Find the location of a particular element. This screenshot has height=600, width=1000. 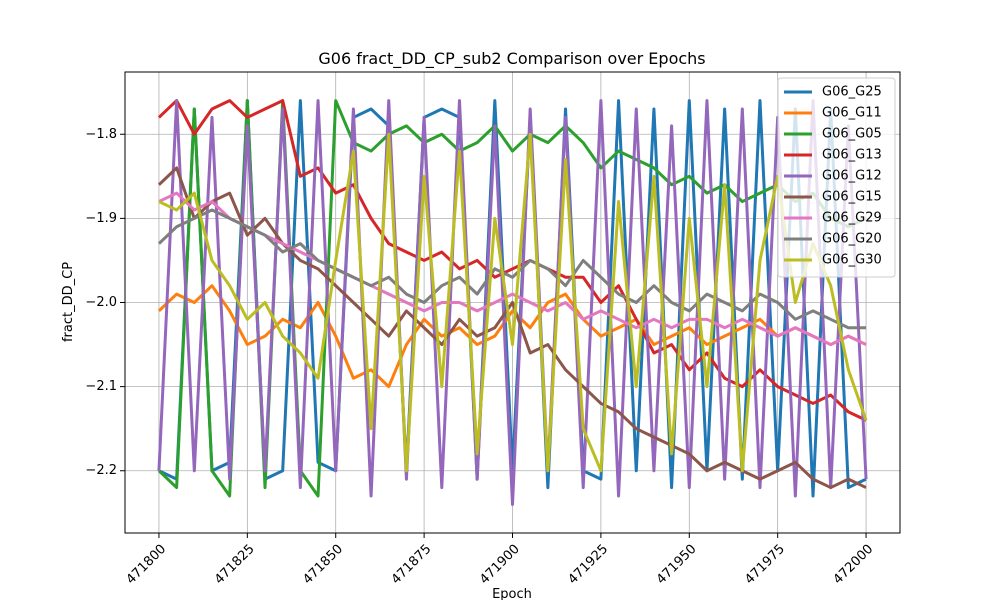

y-axis-label: fract_DD_CP is located at coordinates (68, 302).